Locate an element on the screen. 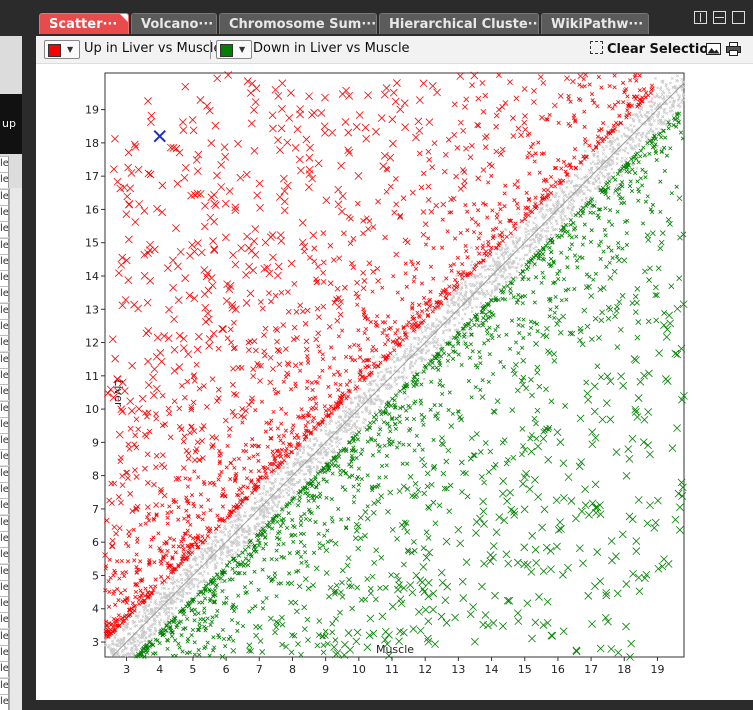 The width and height of the screenshot is (753, 710). down-color-dropdown: ▼ is located at coordinates (234, 49).